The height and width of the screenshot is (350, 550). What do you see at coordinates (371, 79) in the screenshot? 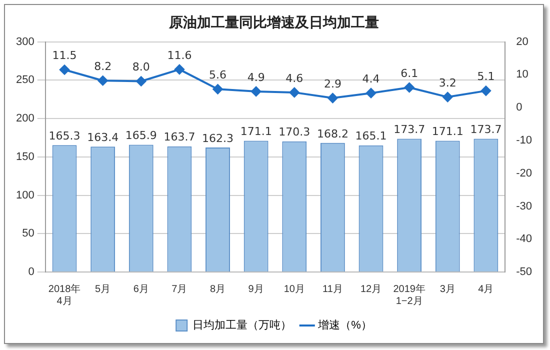
I see `data-label: 4.4` at bounding box center [371, 79].